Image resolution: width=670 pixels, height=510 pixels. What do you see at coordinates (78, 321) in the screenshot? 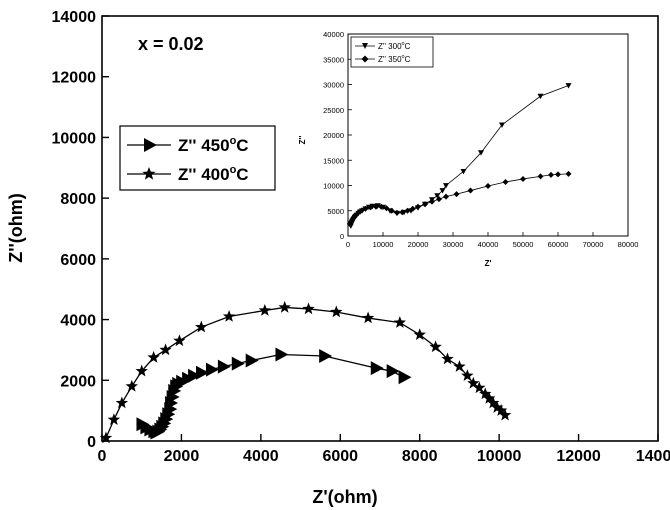
I see `main-y-tick-label: 4000` at bounding box center [78, 321].